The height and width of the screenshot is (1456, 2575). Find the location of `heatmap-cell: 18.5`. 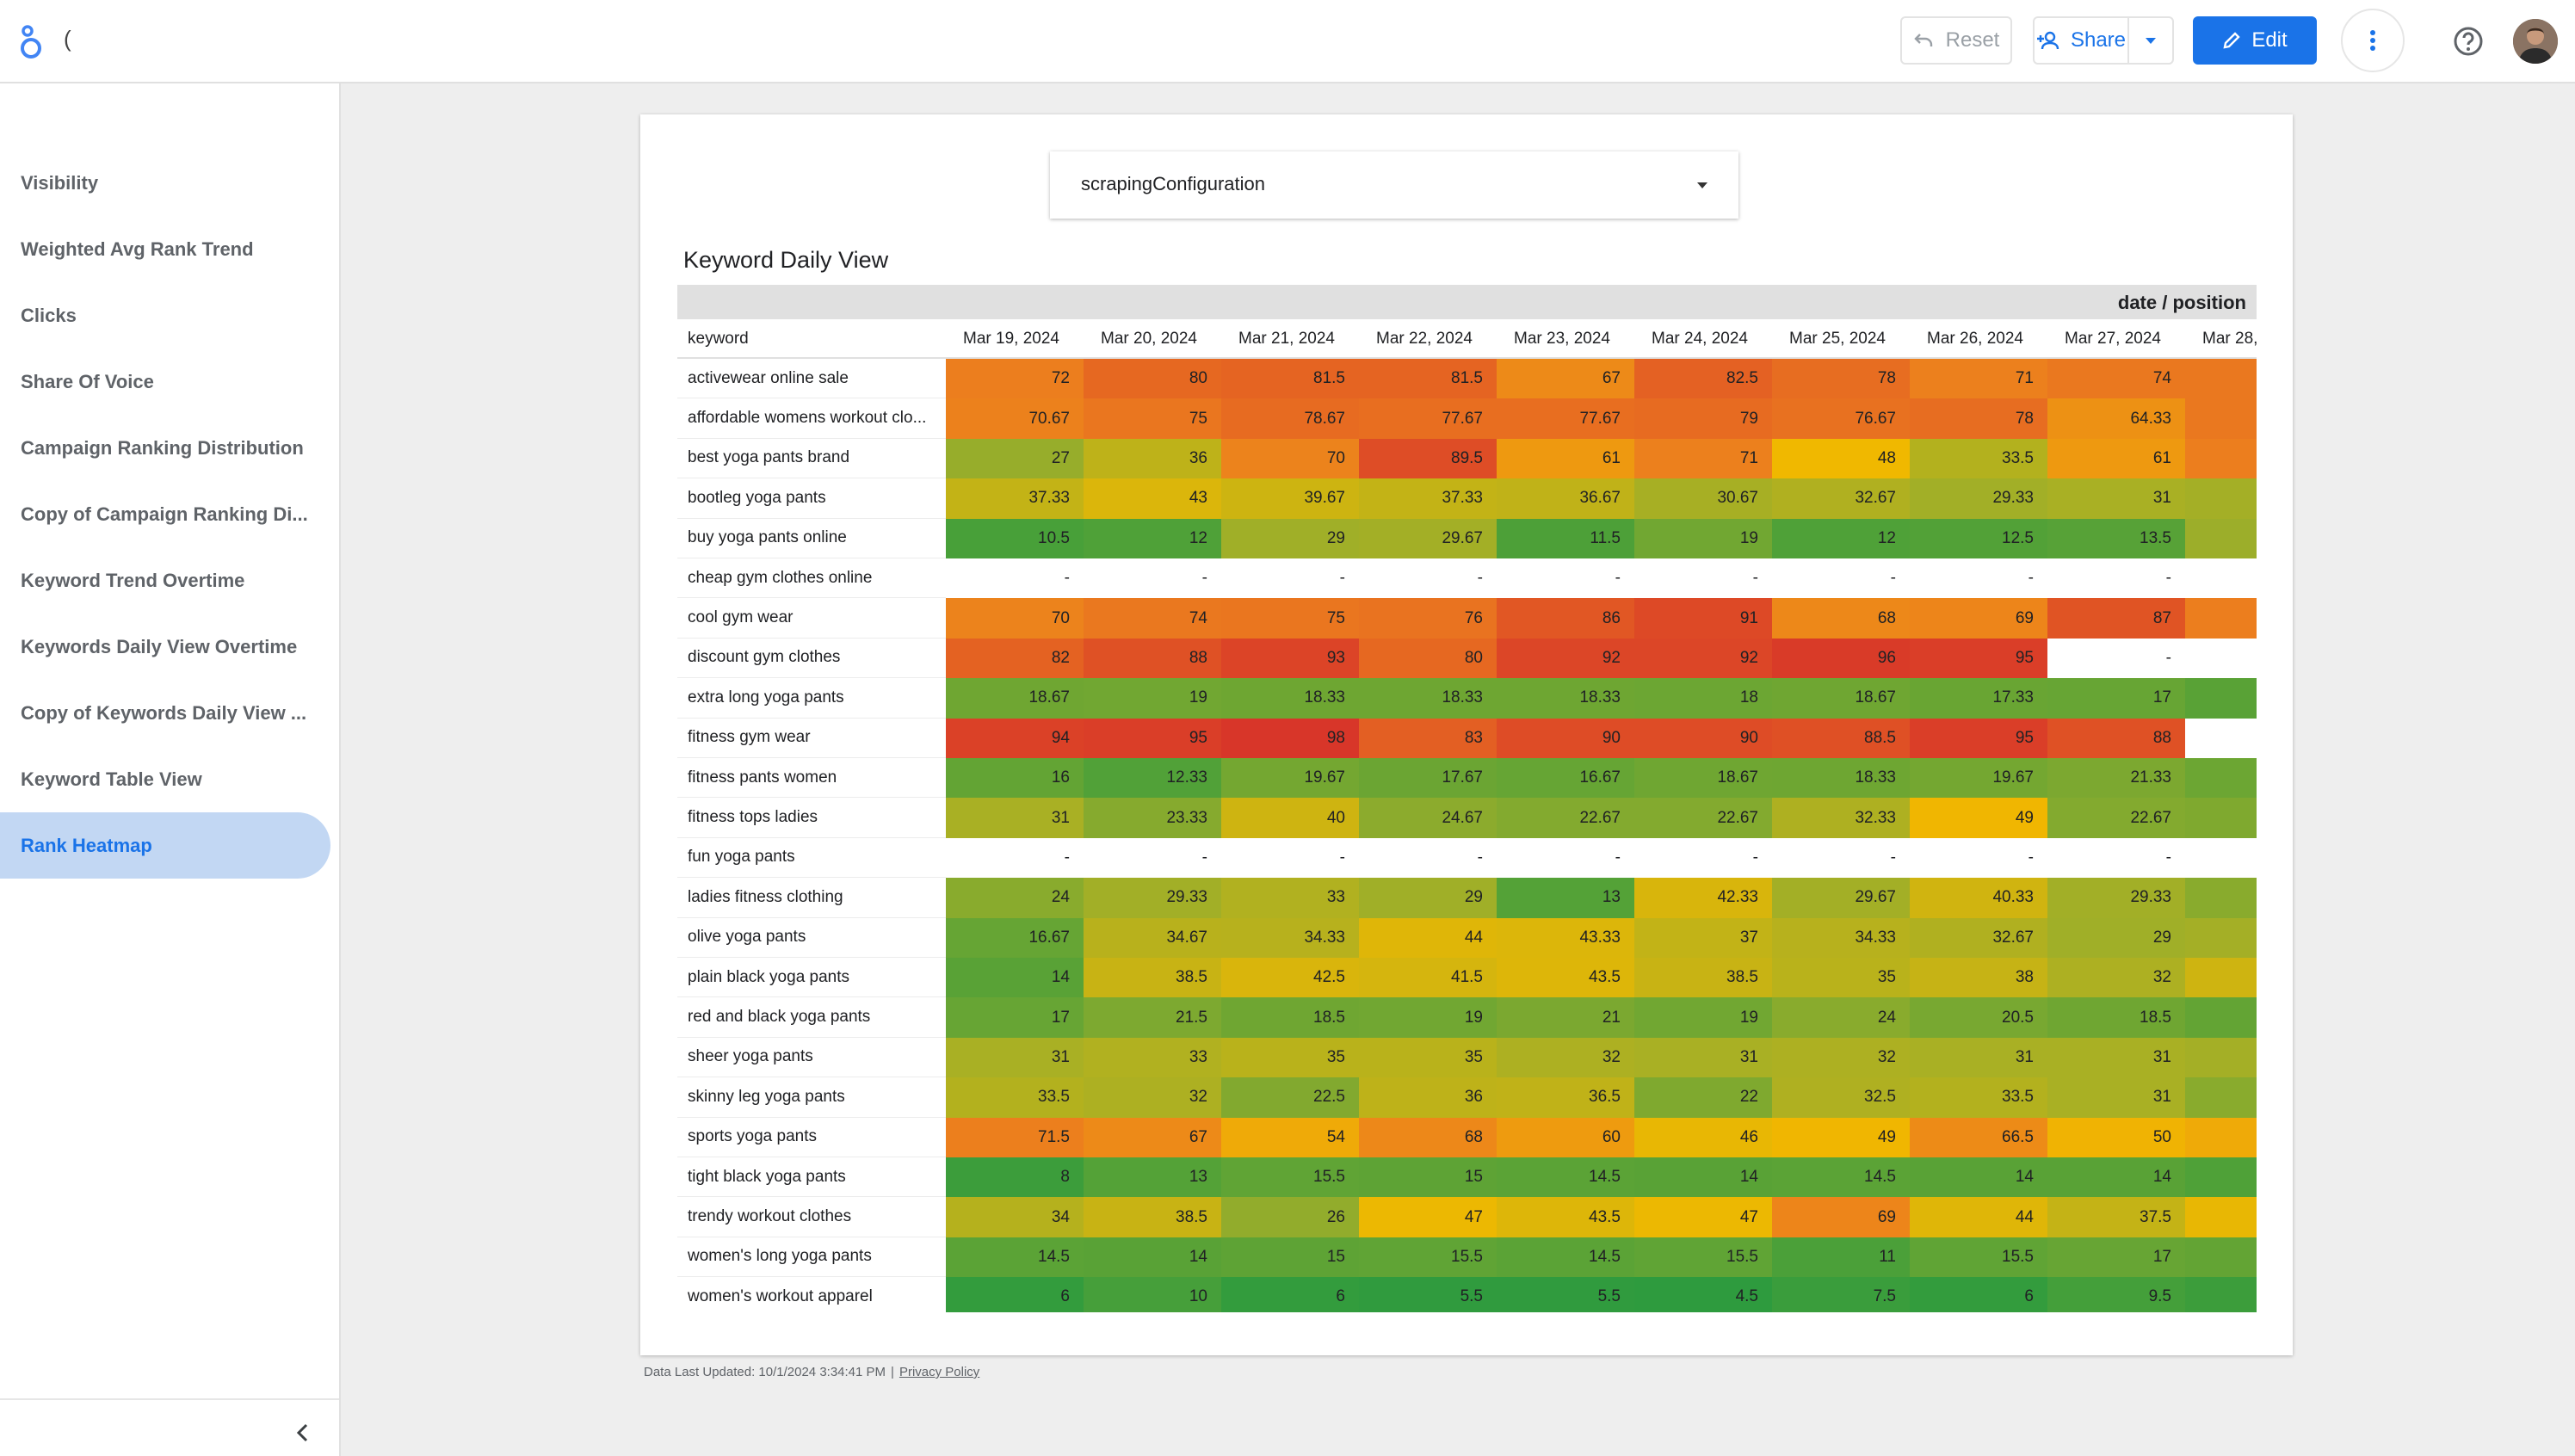

heatmap-cell: 18.5 is located at coordinates (1290, 1018).